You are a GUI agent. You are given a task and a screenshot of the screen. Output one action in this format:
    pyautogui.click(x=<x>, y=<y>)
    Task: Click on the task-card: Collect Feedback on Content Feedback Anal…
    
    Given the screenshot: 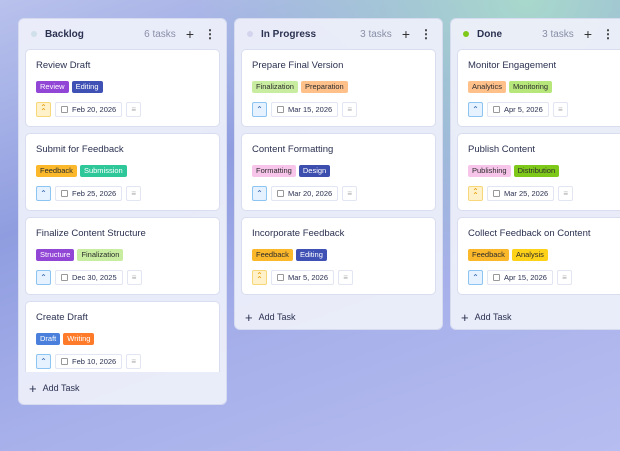 What is the action you would take?
    pyautogui.click(x=538, y=256)
    